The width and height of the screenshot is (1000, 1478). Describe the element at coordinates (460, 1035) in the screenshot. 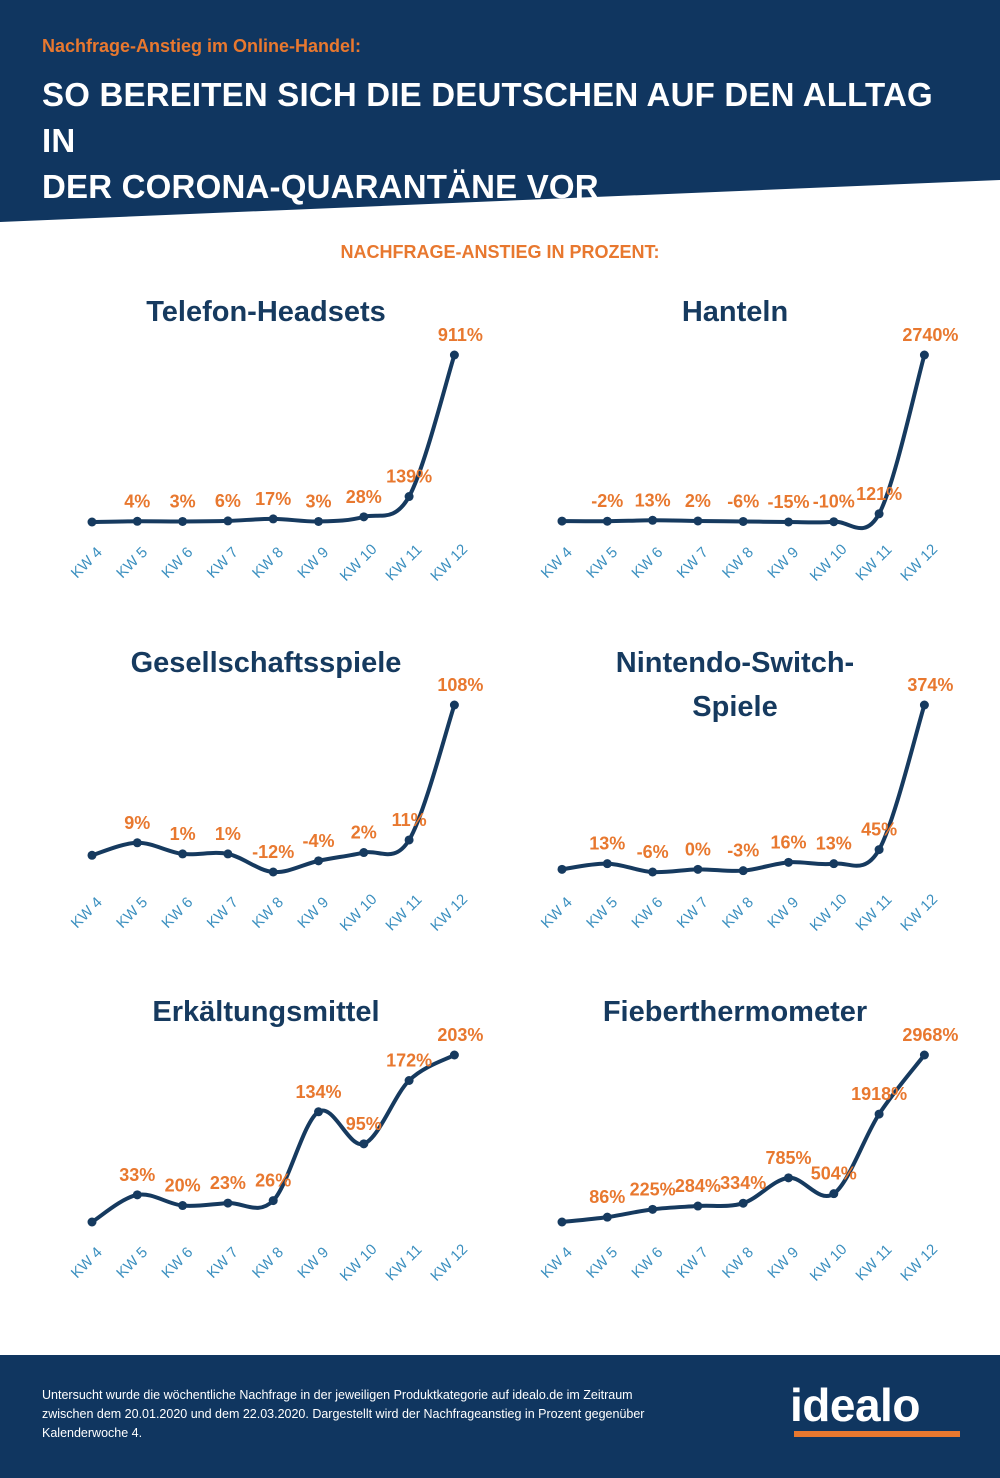

I see `data-label: 203%` at that location.